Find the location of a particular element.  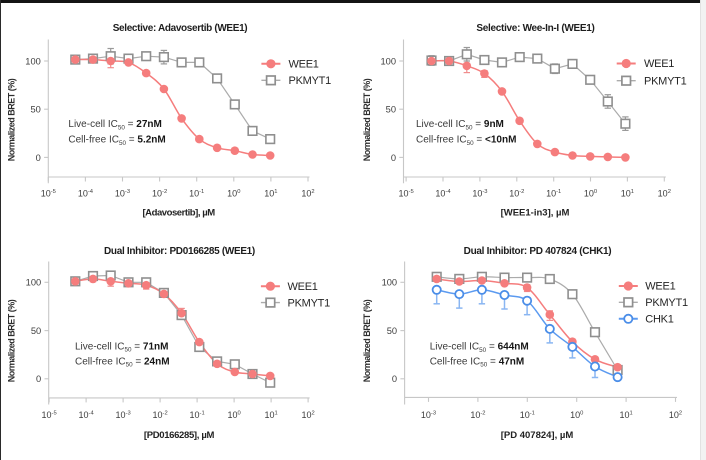

svg-text: Cell-free IC50 = <10nM is located at coordinates (466, 141).